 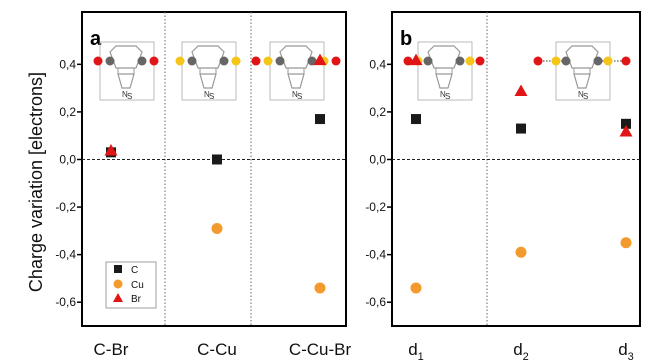 What do you see at coordinates (375, 207) in the screenshot?
I see `panel-b-ytick-label: -0,2` at bounding box center [375, 207].